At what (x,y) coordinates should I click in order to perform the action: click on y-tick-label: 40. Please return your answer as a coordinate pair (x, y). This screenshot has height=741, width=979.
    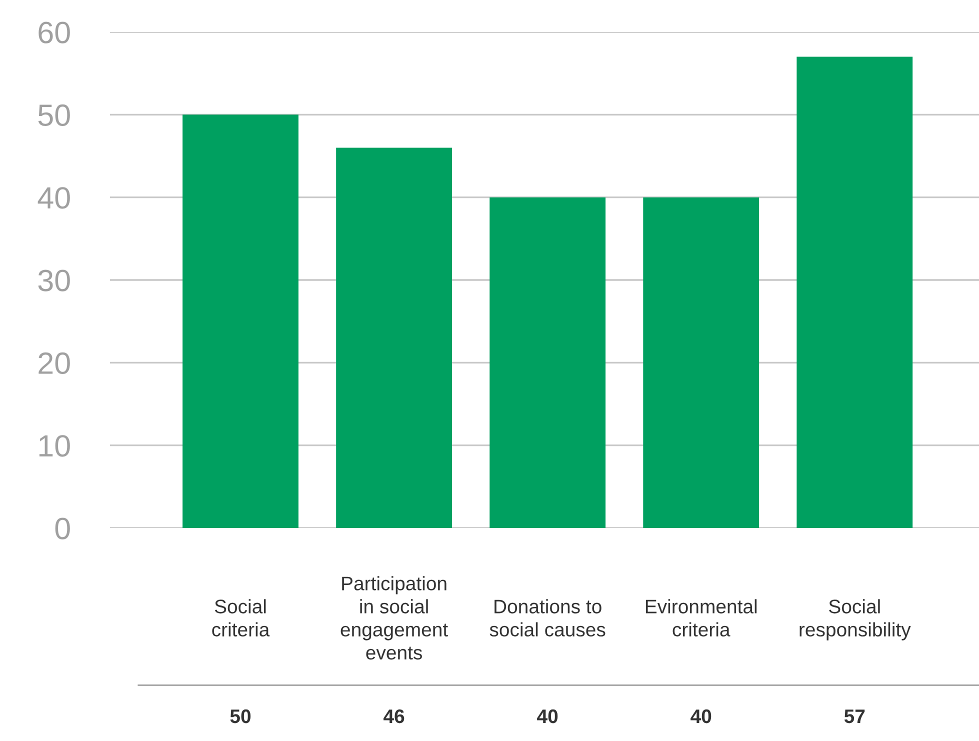
    Looking at the image, I should click on (54, 198).